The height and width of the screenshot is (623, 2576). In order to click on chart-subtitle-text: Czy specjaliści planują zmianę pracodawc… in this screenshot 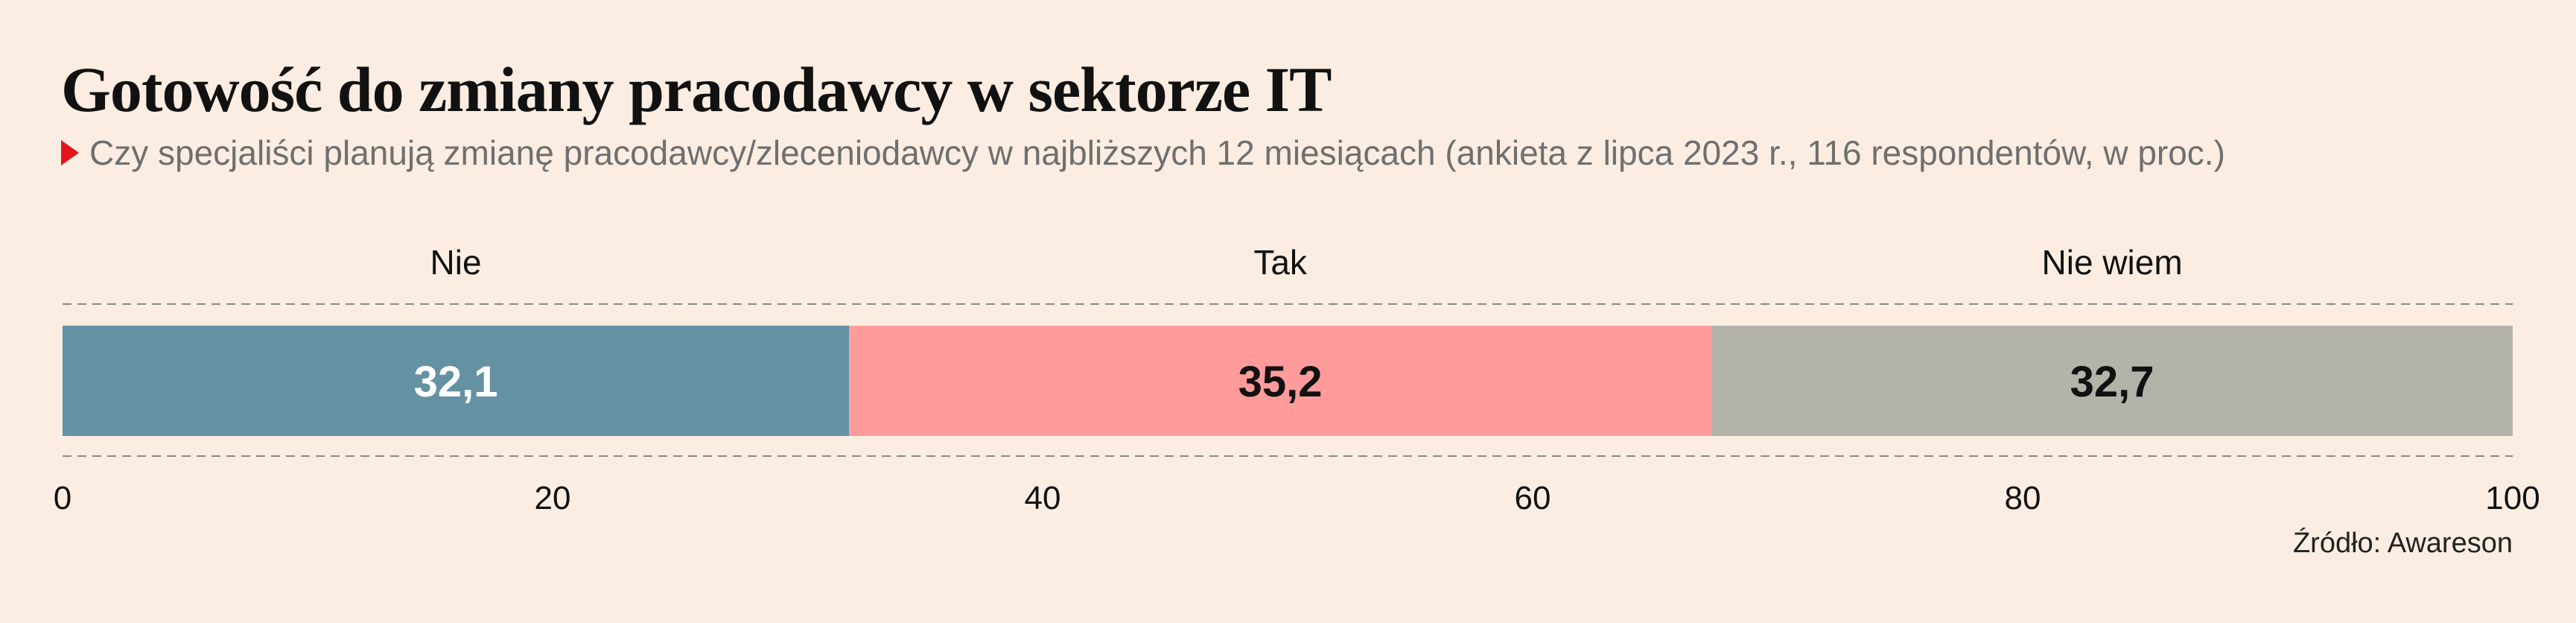, I will do `click(1157, 152)`.